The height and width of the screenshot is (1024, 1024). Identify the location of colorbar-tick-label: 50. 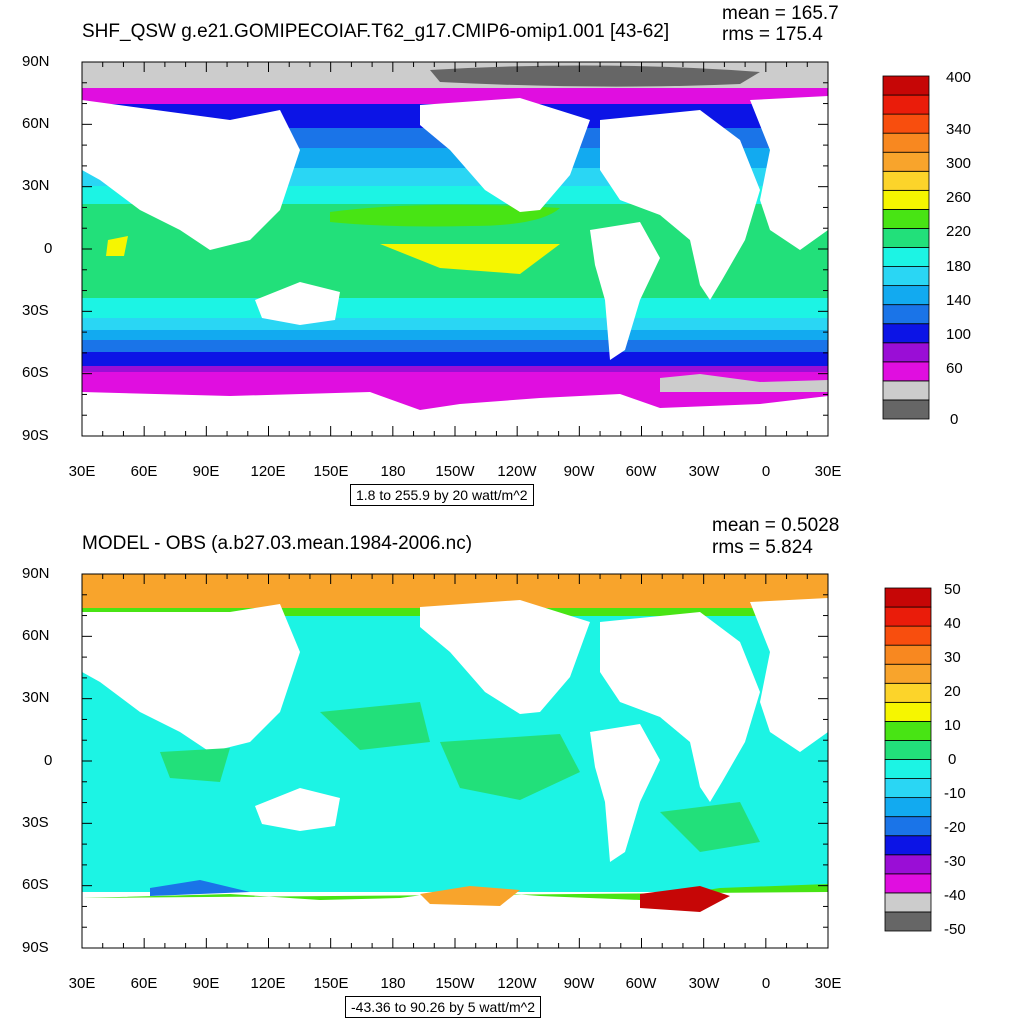
(952, 589).